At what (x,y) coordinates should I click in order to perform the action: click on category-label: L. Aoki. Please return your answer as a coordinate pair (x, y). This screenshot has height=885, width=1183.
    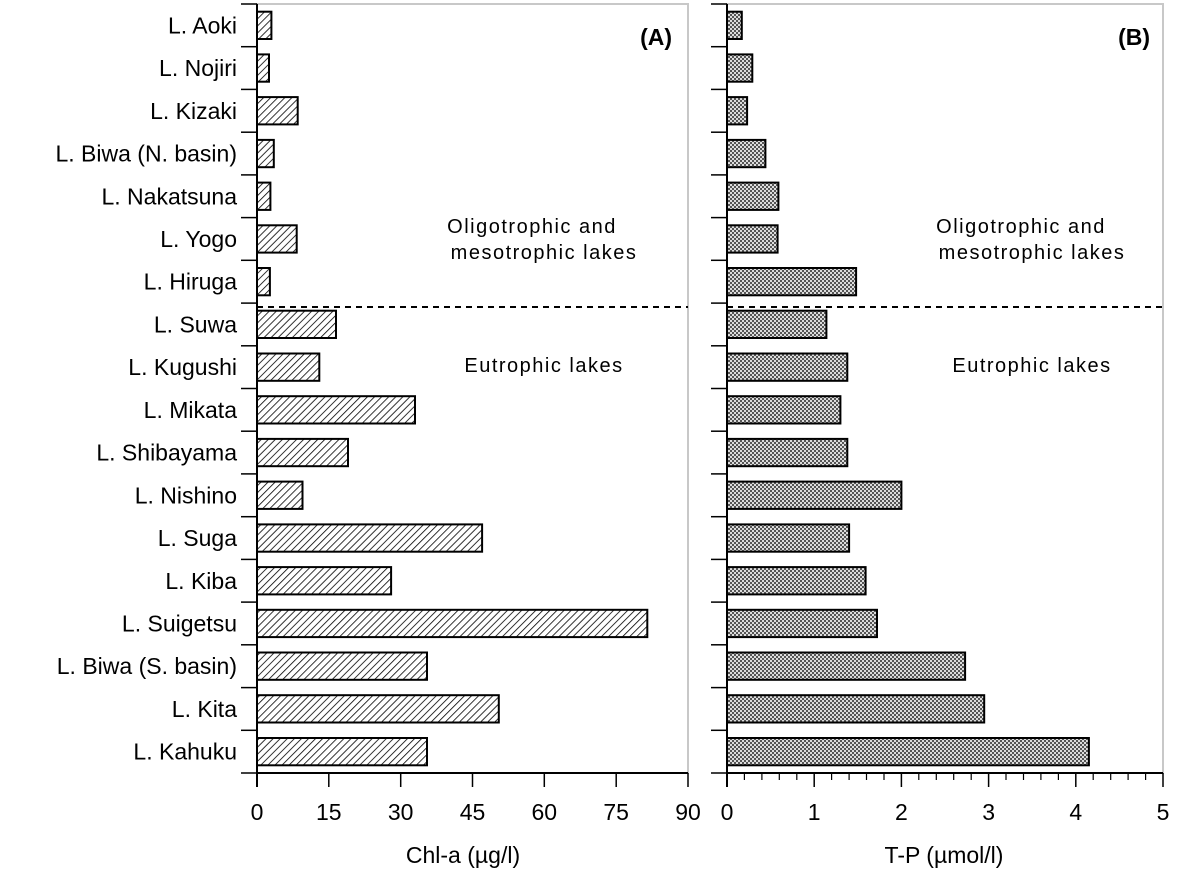
    Looking at the image, I should click on (202, 25).